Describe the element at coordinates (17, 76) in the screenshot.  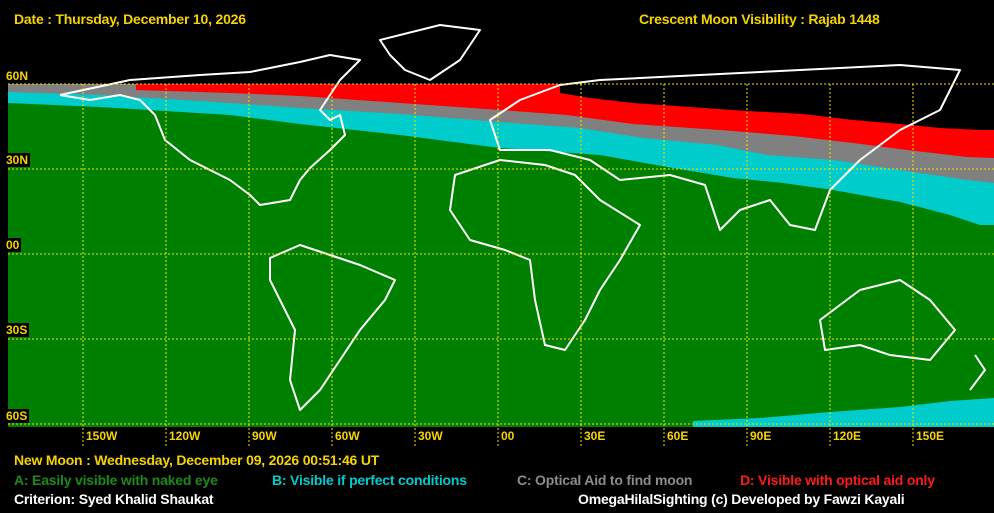
I see `lat-label-60n: 60N` at that location.